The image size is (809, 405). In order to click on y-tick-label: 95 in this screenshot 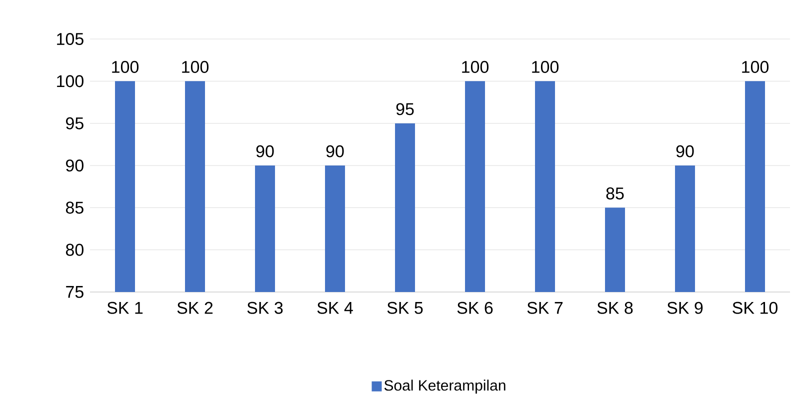, I will do `click(75, 123)`.